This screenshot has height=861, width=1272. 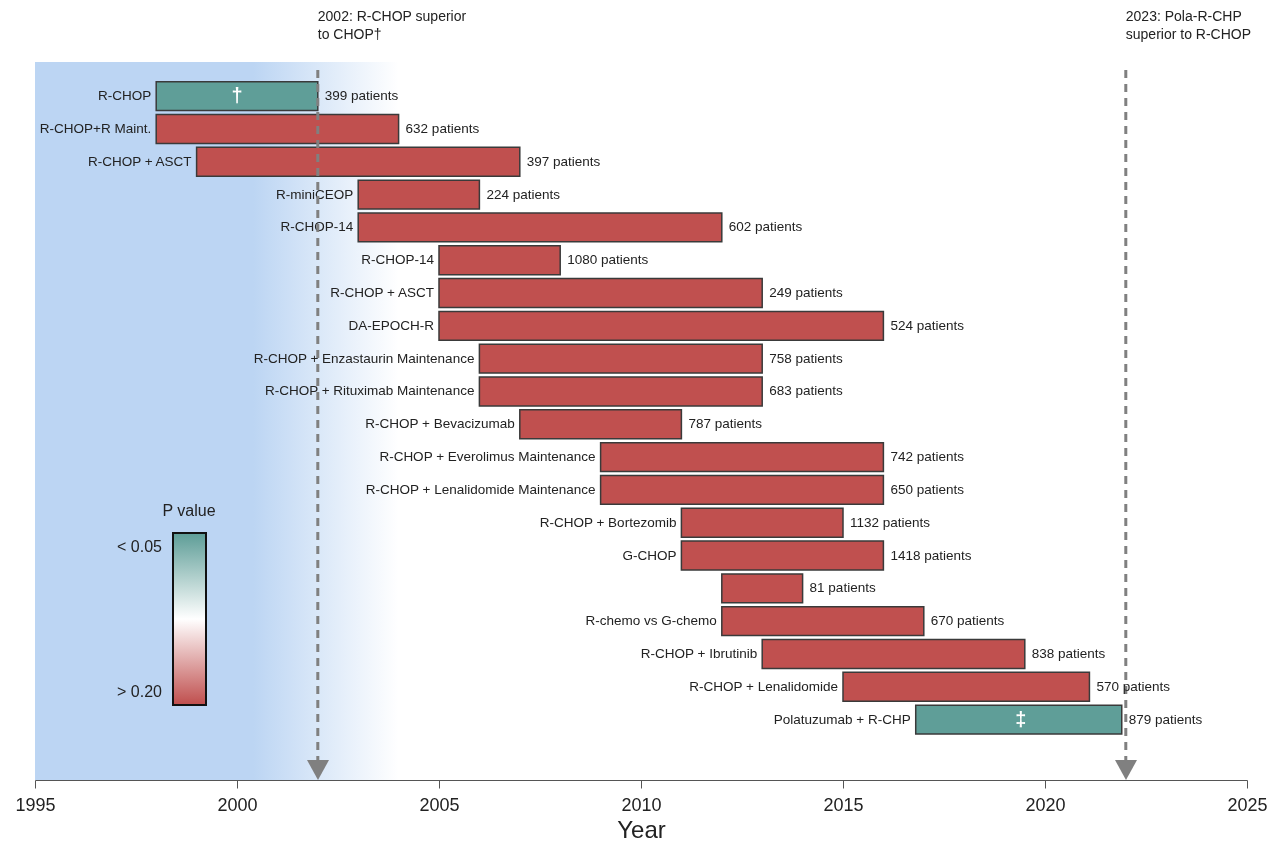 What do you see at coordinates (843, 804) in the screenshot?
I see `x-tick-label: 2015` at bounding box center [843, 804].